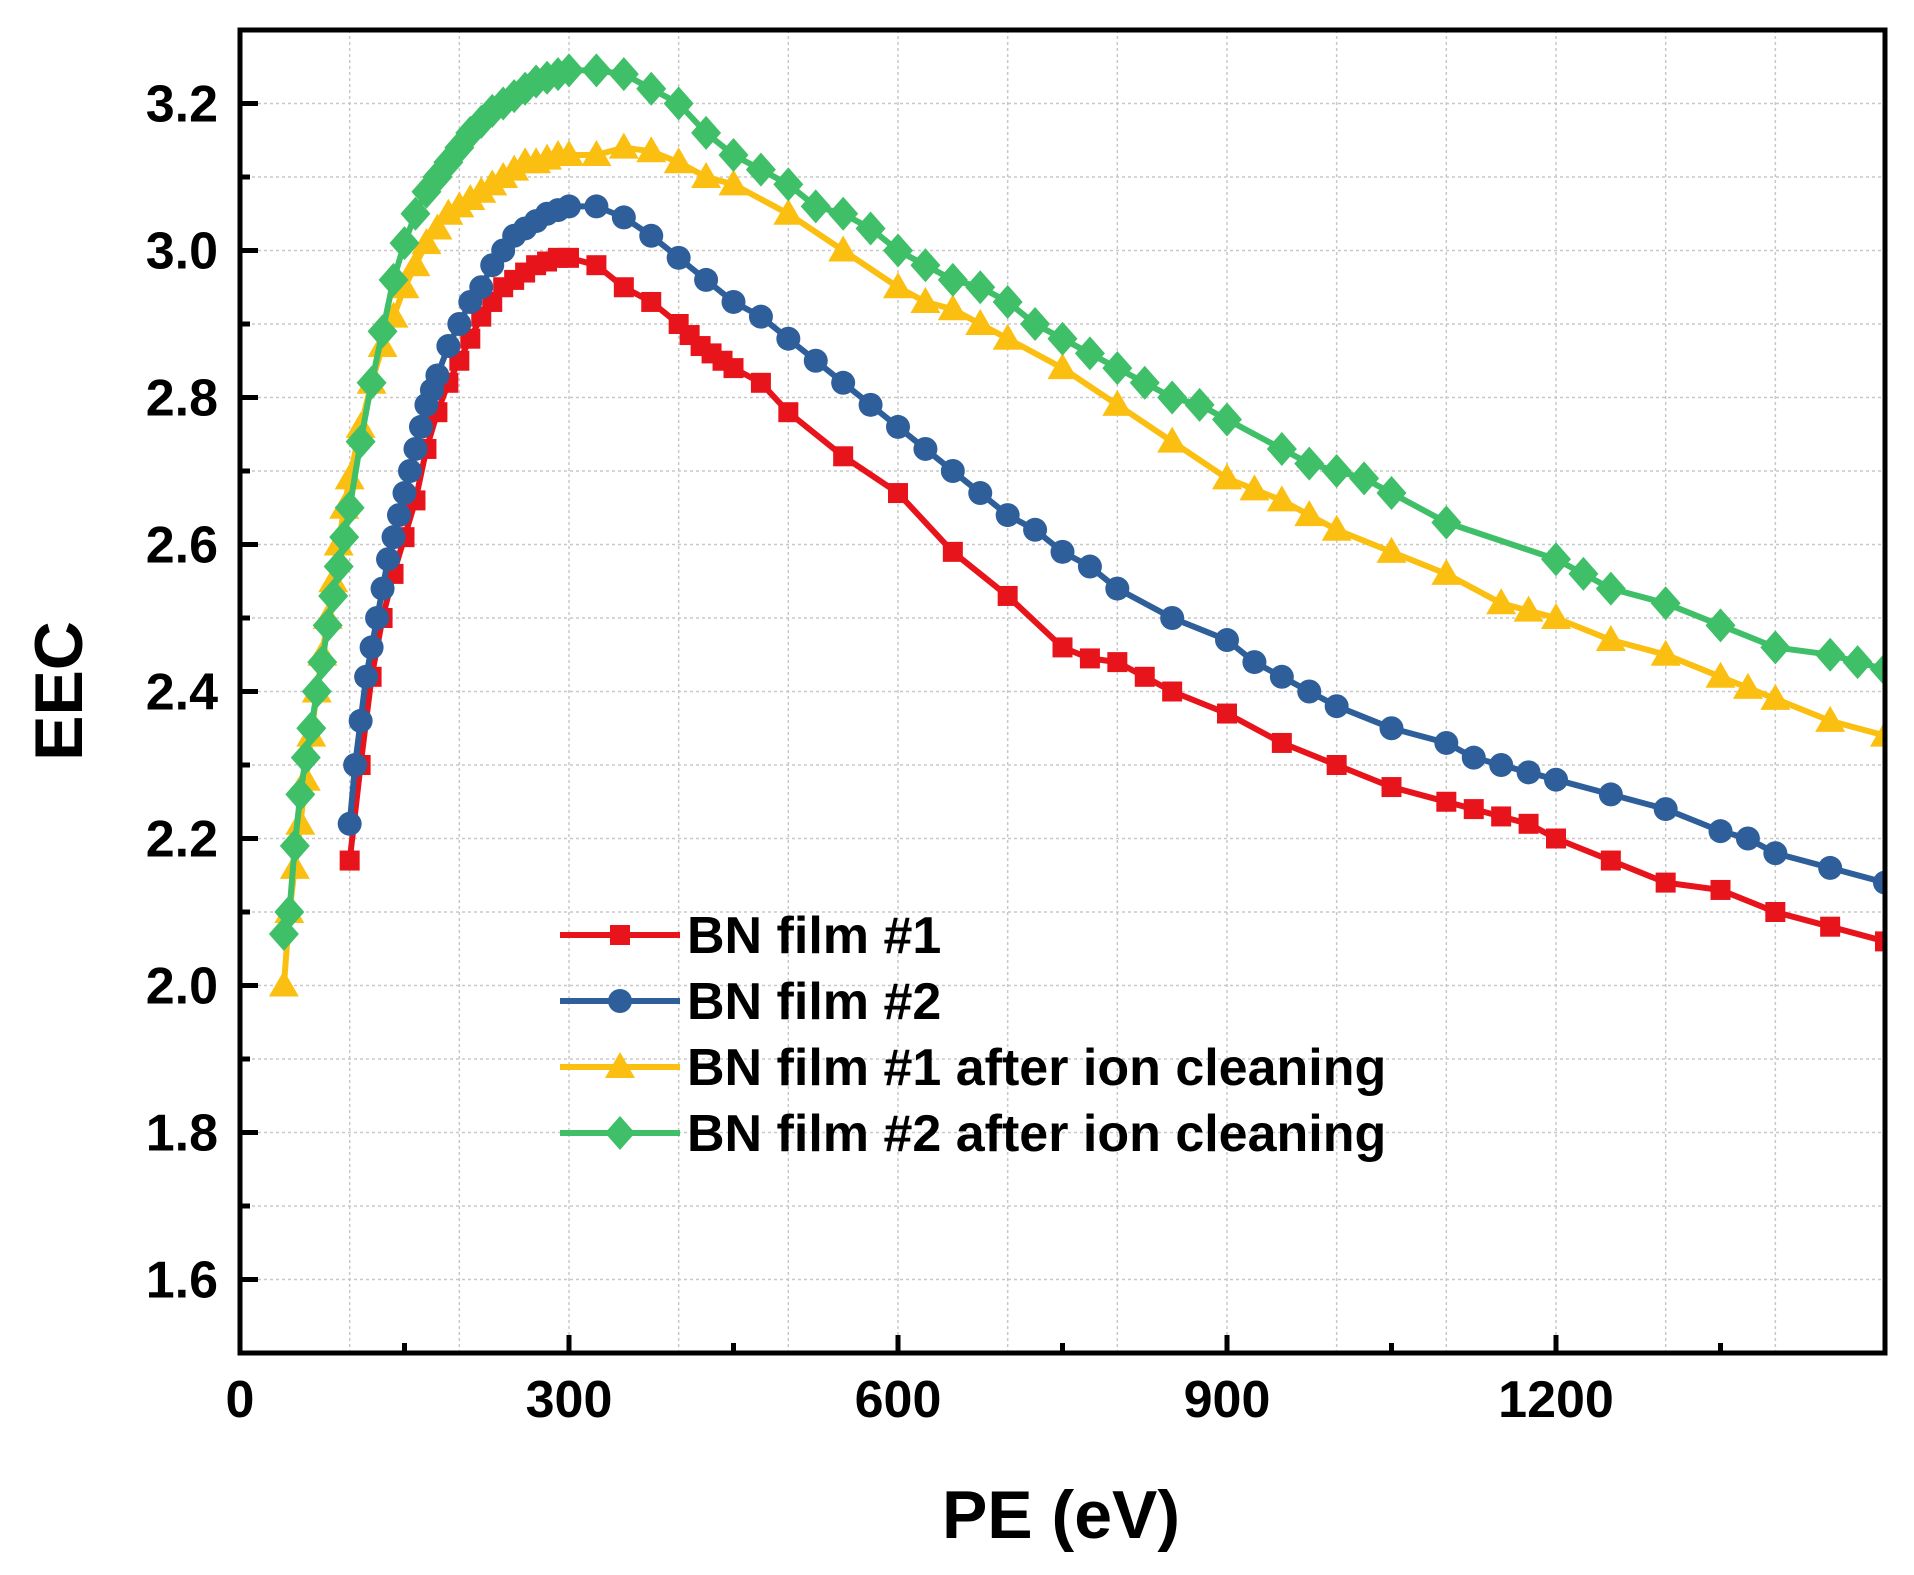 The width and height of the screenshot is (1914, 1575). I want to click on y-tick-label: 2.8, so click(182, 399).